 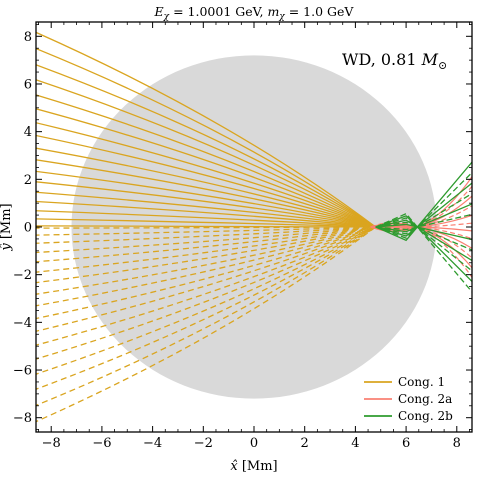 I want to click on y-tick-label: −4, so click(x=22, y=323).